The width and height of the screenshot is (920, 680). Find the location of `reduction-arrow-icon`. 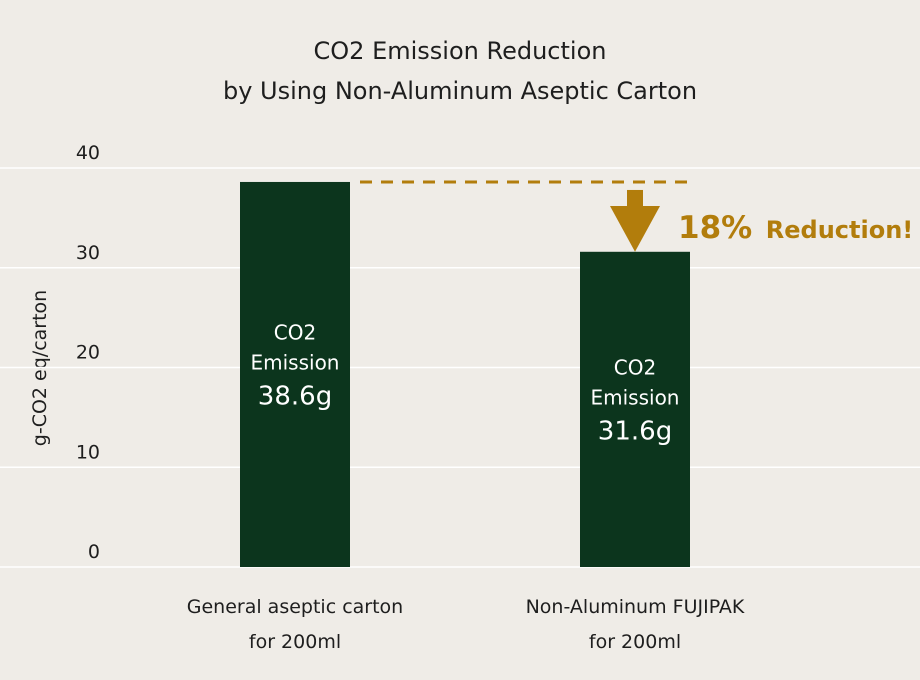

reduction-arrow-icon is located at coordinates (635, 220).